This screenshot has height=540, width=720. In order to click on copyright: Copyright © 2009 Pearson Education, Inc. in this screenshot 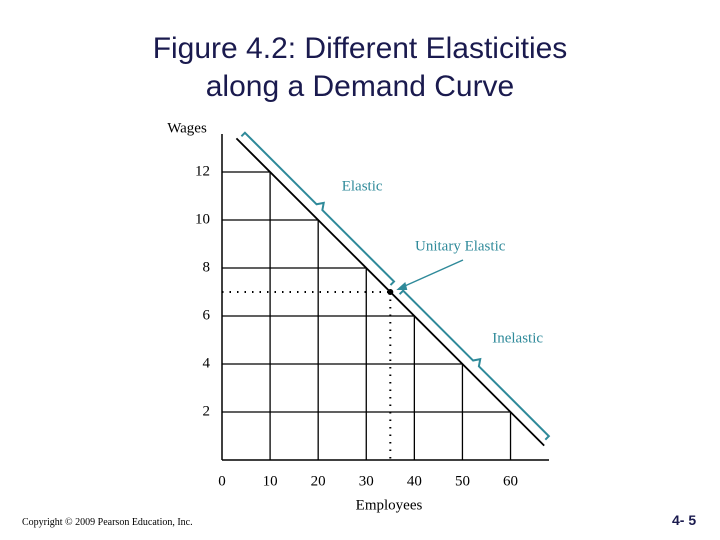, I will do `click(107, 522)`.